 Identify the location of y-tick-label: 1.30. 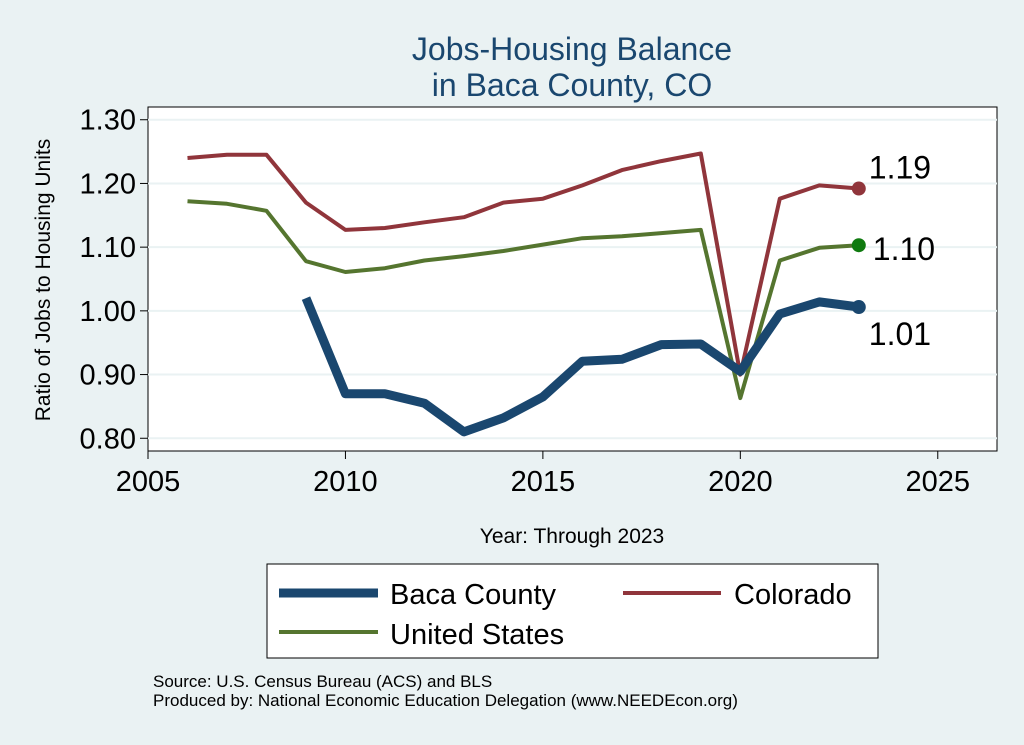
(108, 121).